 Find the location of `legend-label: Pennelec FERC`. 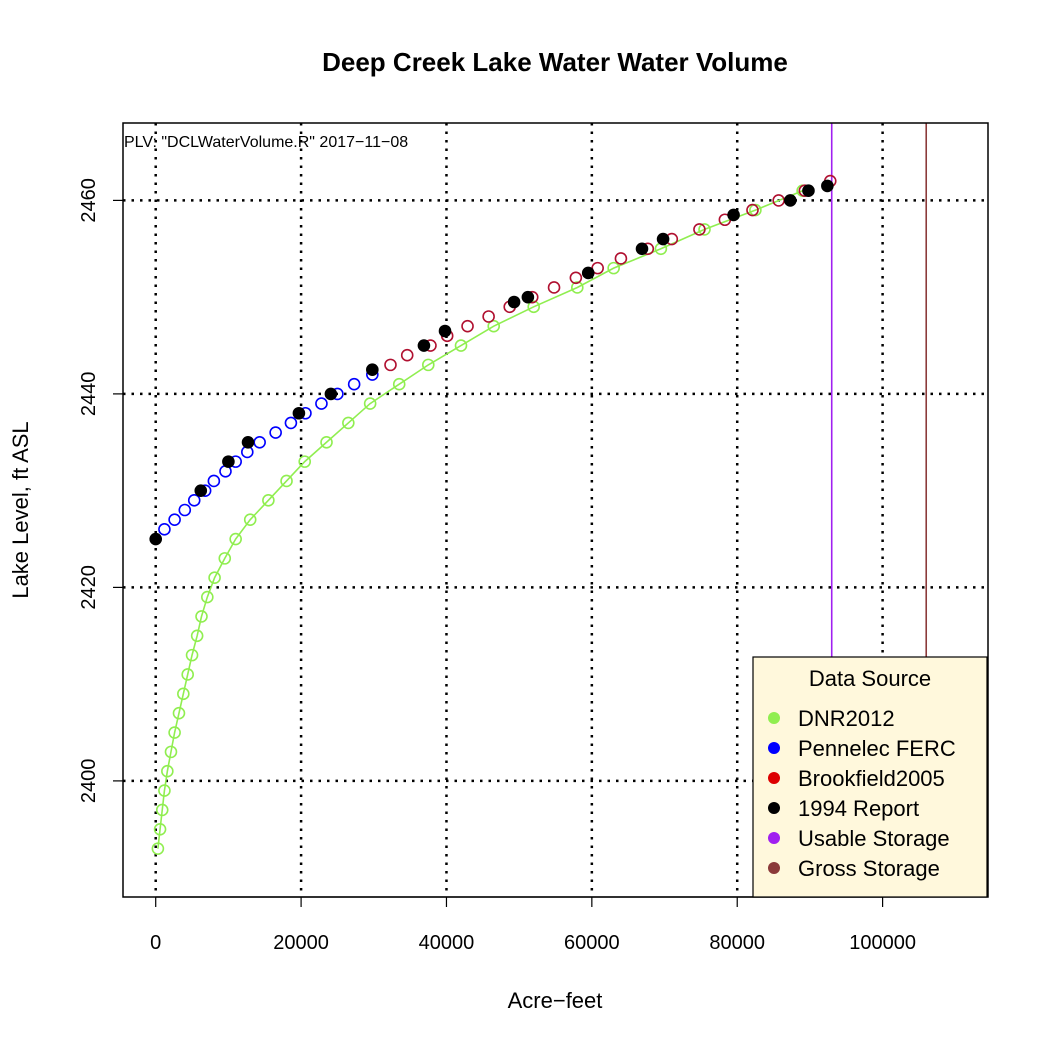

legend-label: Pennelec FERC is located at coordinates (877, 748).